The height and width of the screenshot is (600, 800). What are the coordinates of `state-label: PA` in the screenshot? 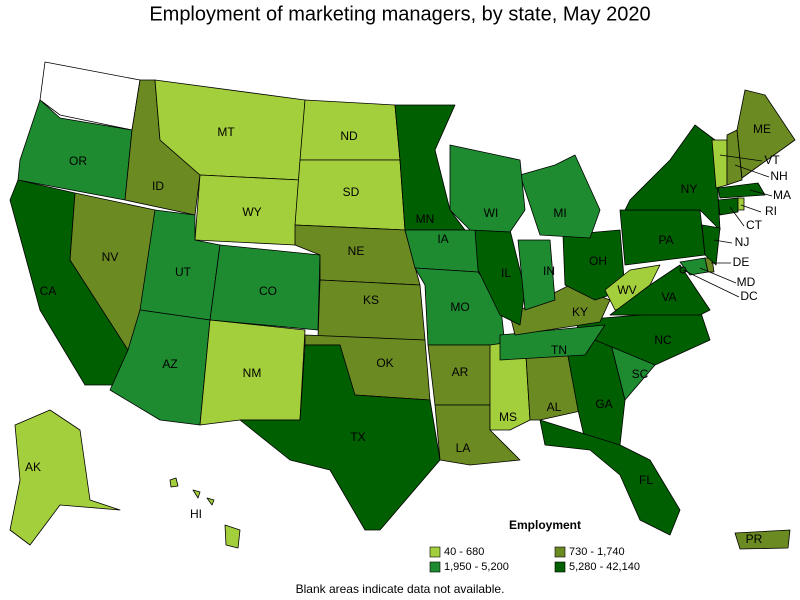 It's located at (665, 240).